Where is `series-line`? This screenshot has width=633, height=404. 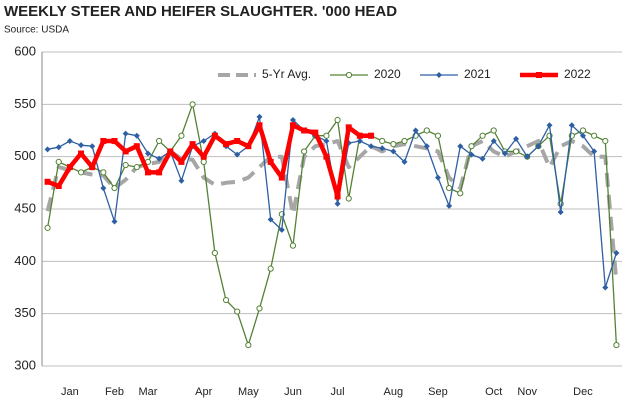
series-line is located at coordinates (208, 161).